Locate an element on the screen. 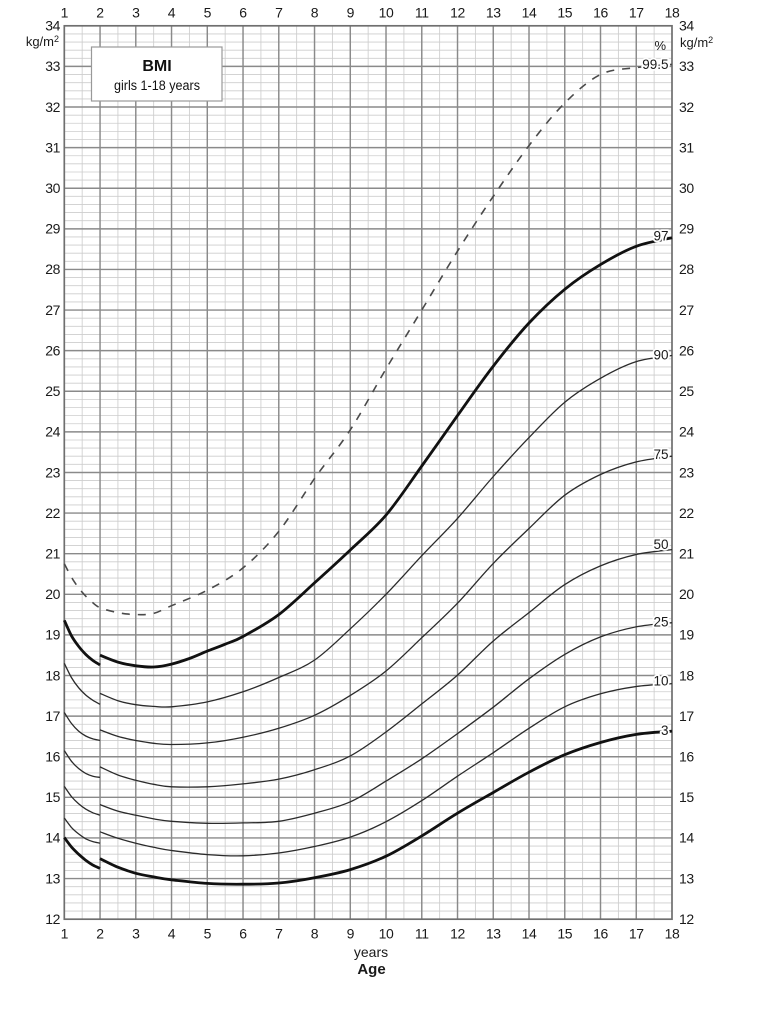 The height and width of the screenshot is (1028, 768). svg-text: 97 is located at coordinates (660, 235).